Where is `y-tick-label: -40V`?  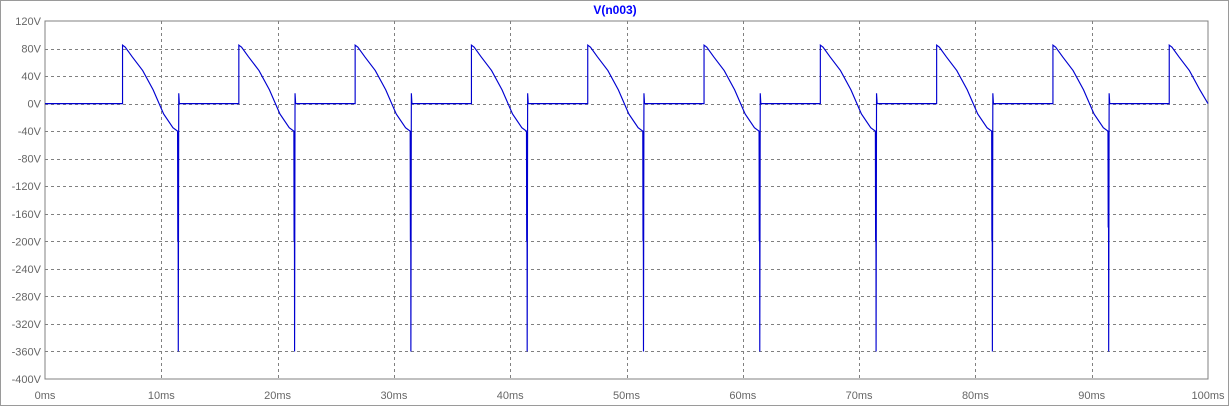
y-tick-label: -40V is located at coordinates (30, 132).